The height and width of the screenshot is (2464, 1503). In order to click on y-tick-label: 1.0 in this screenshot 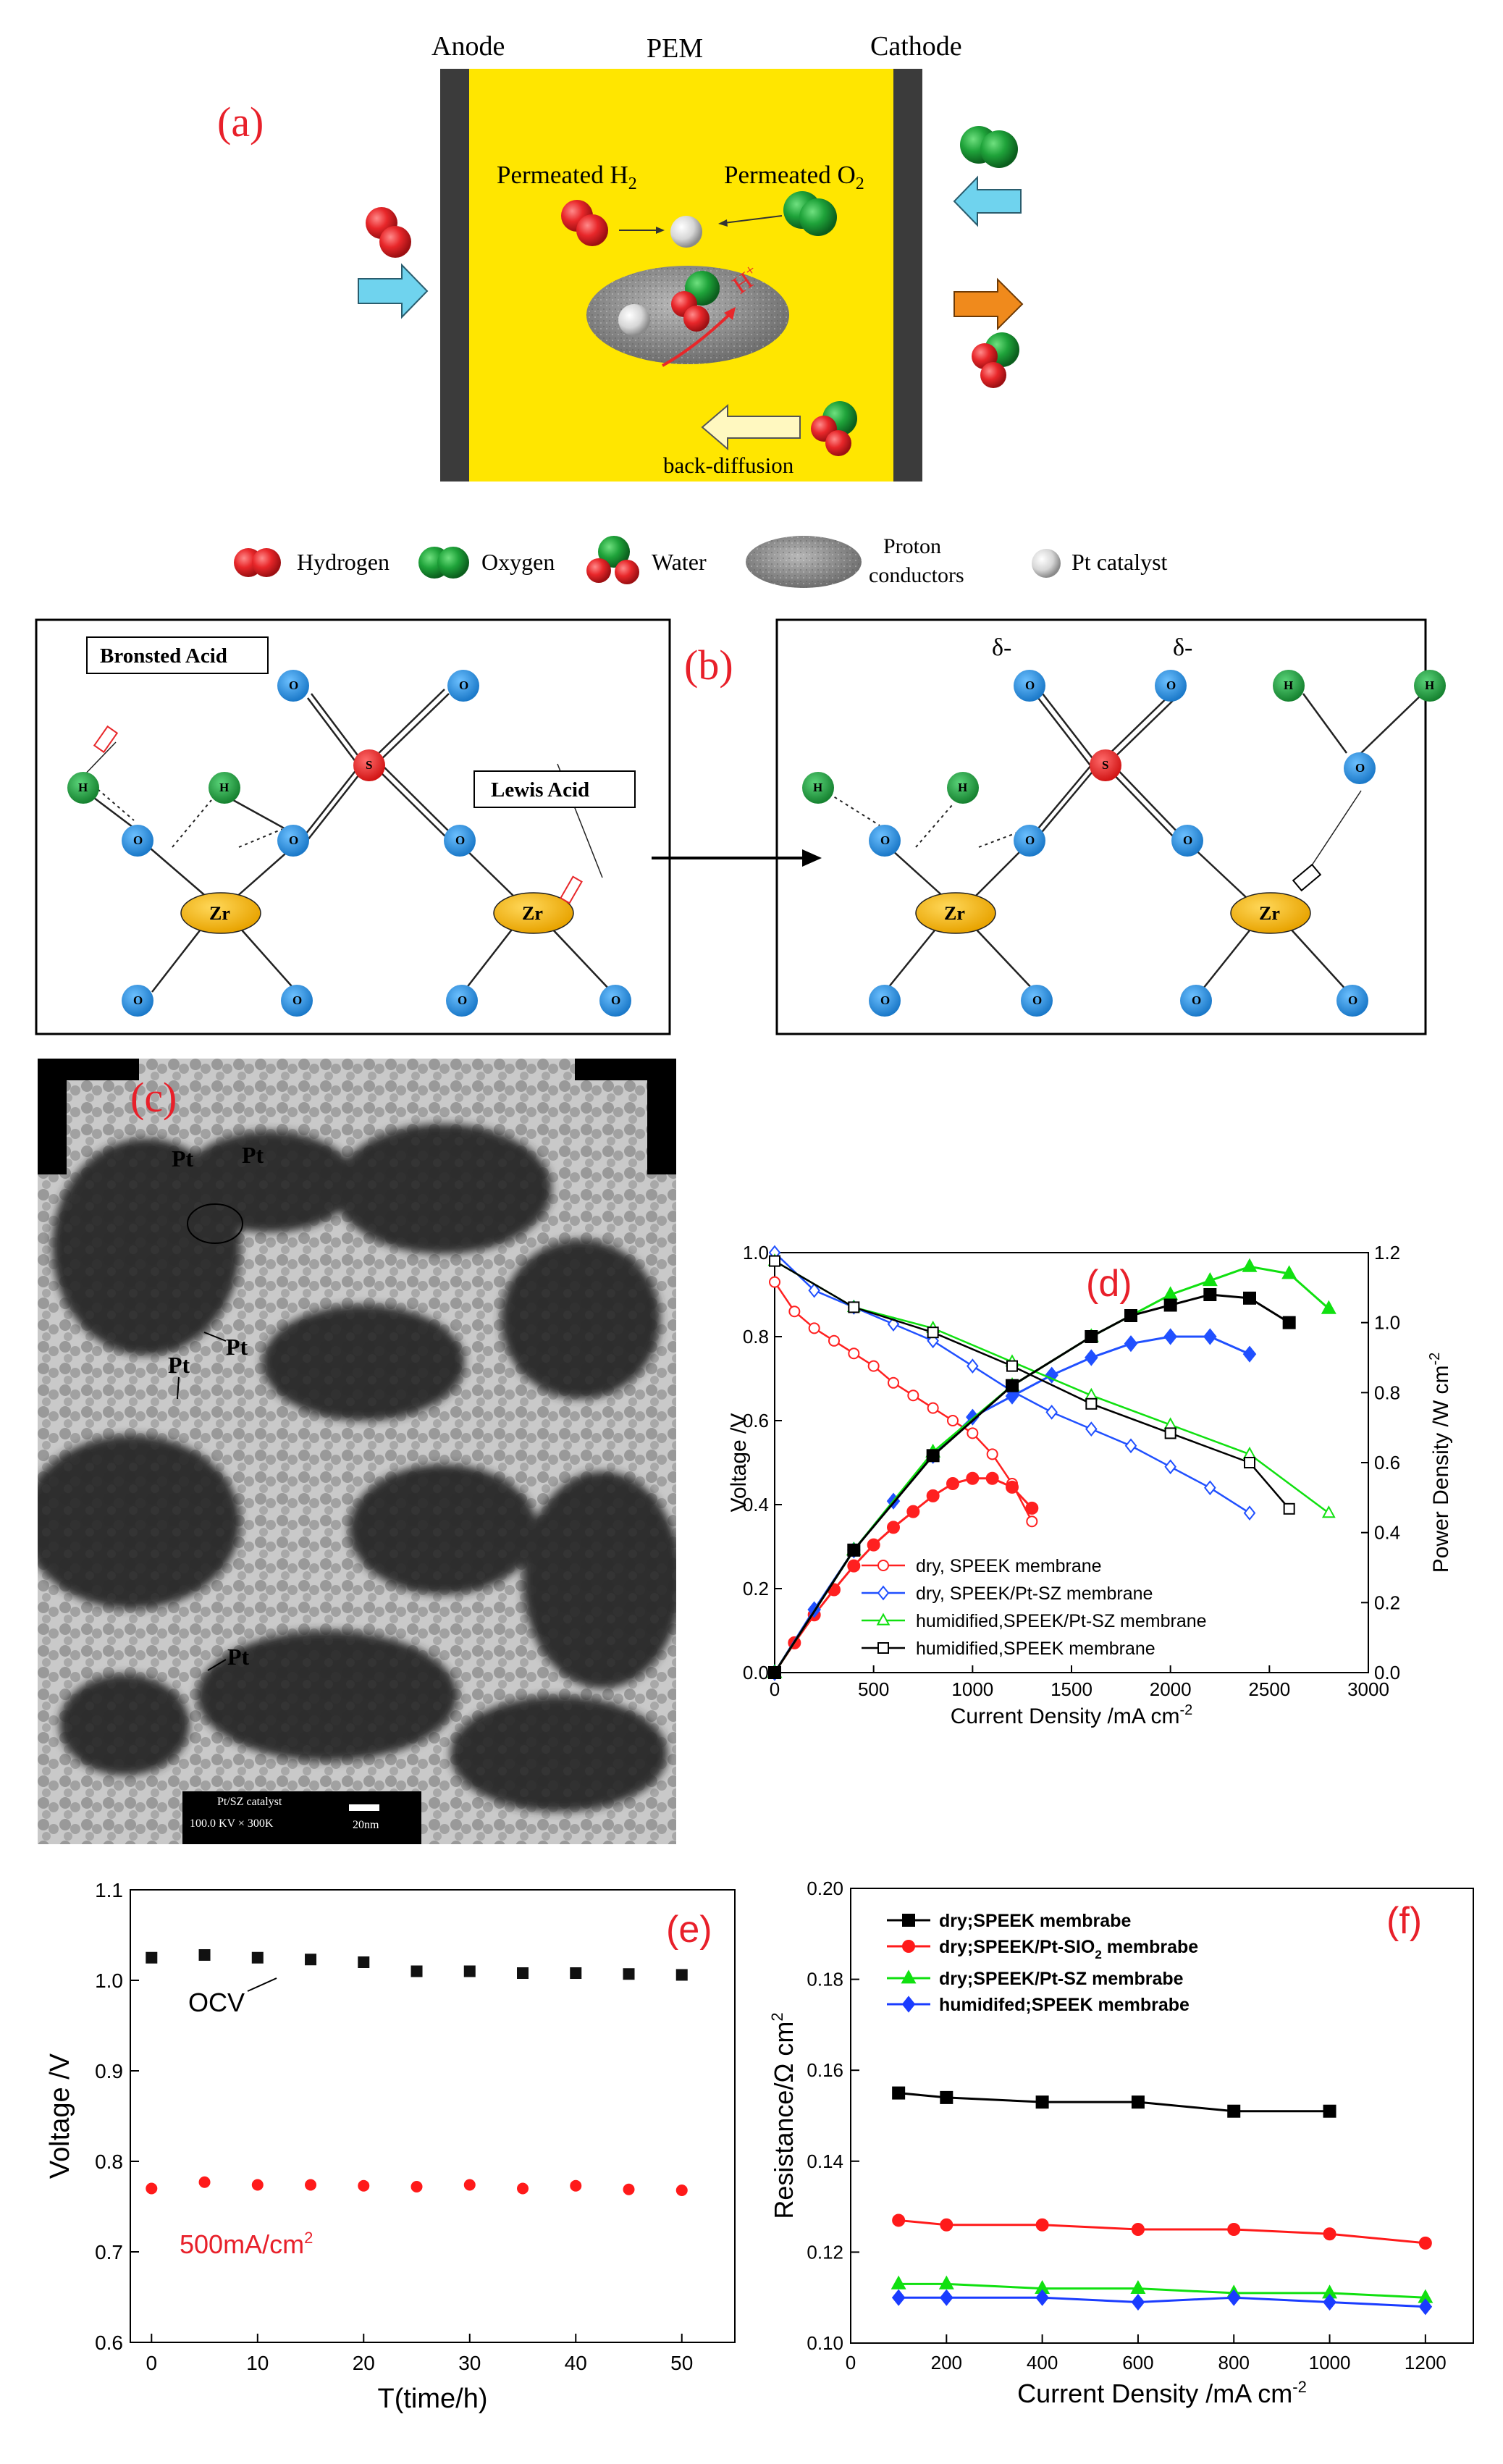, I will do `click(109, 1980)`.